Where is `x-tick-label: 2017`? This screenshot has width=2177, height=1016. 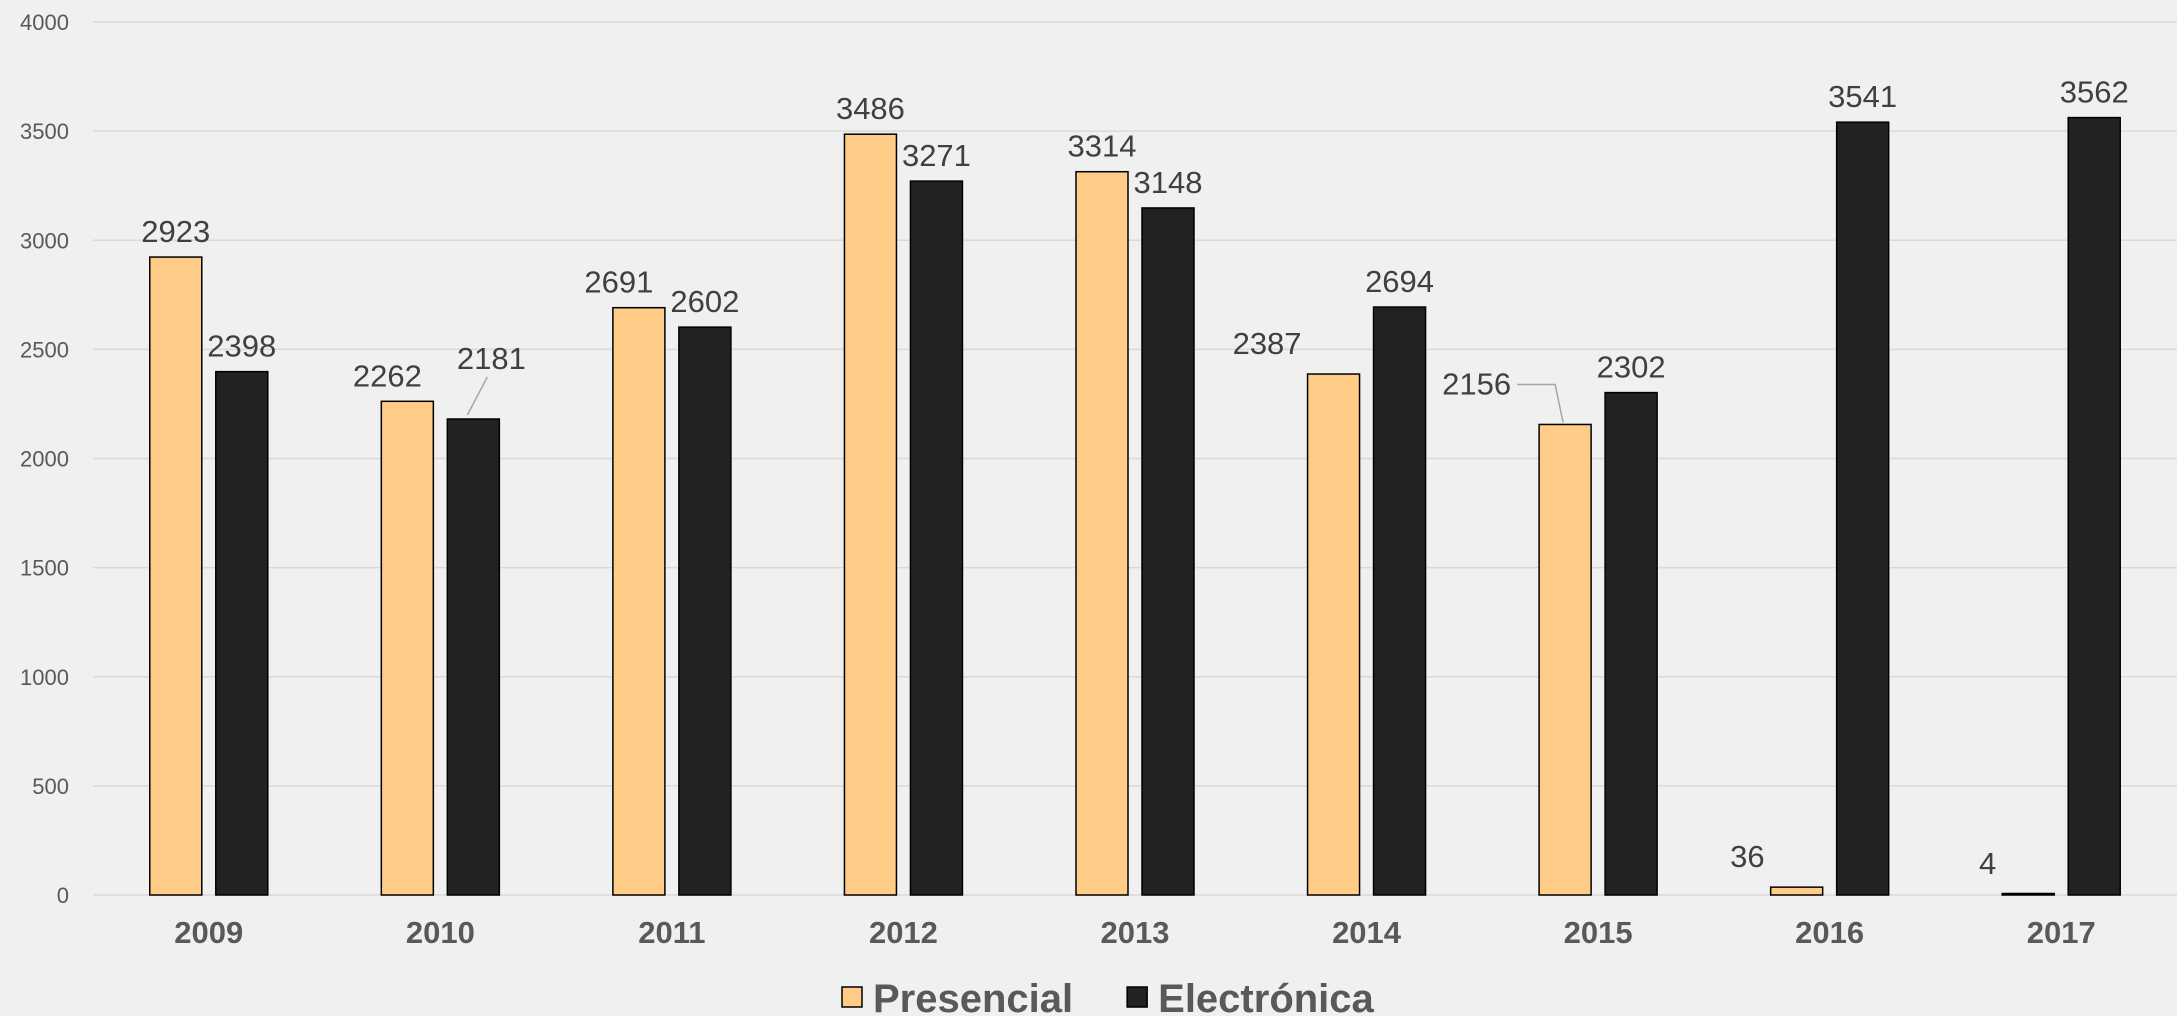
x-tick-label: 2017 is located at coordinates (2061, 932).